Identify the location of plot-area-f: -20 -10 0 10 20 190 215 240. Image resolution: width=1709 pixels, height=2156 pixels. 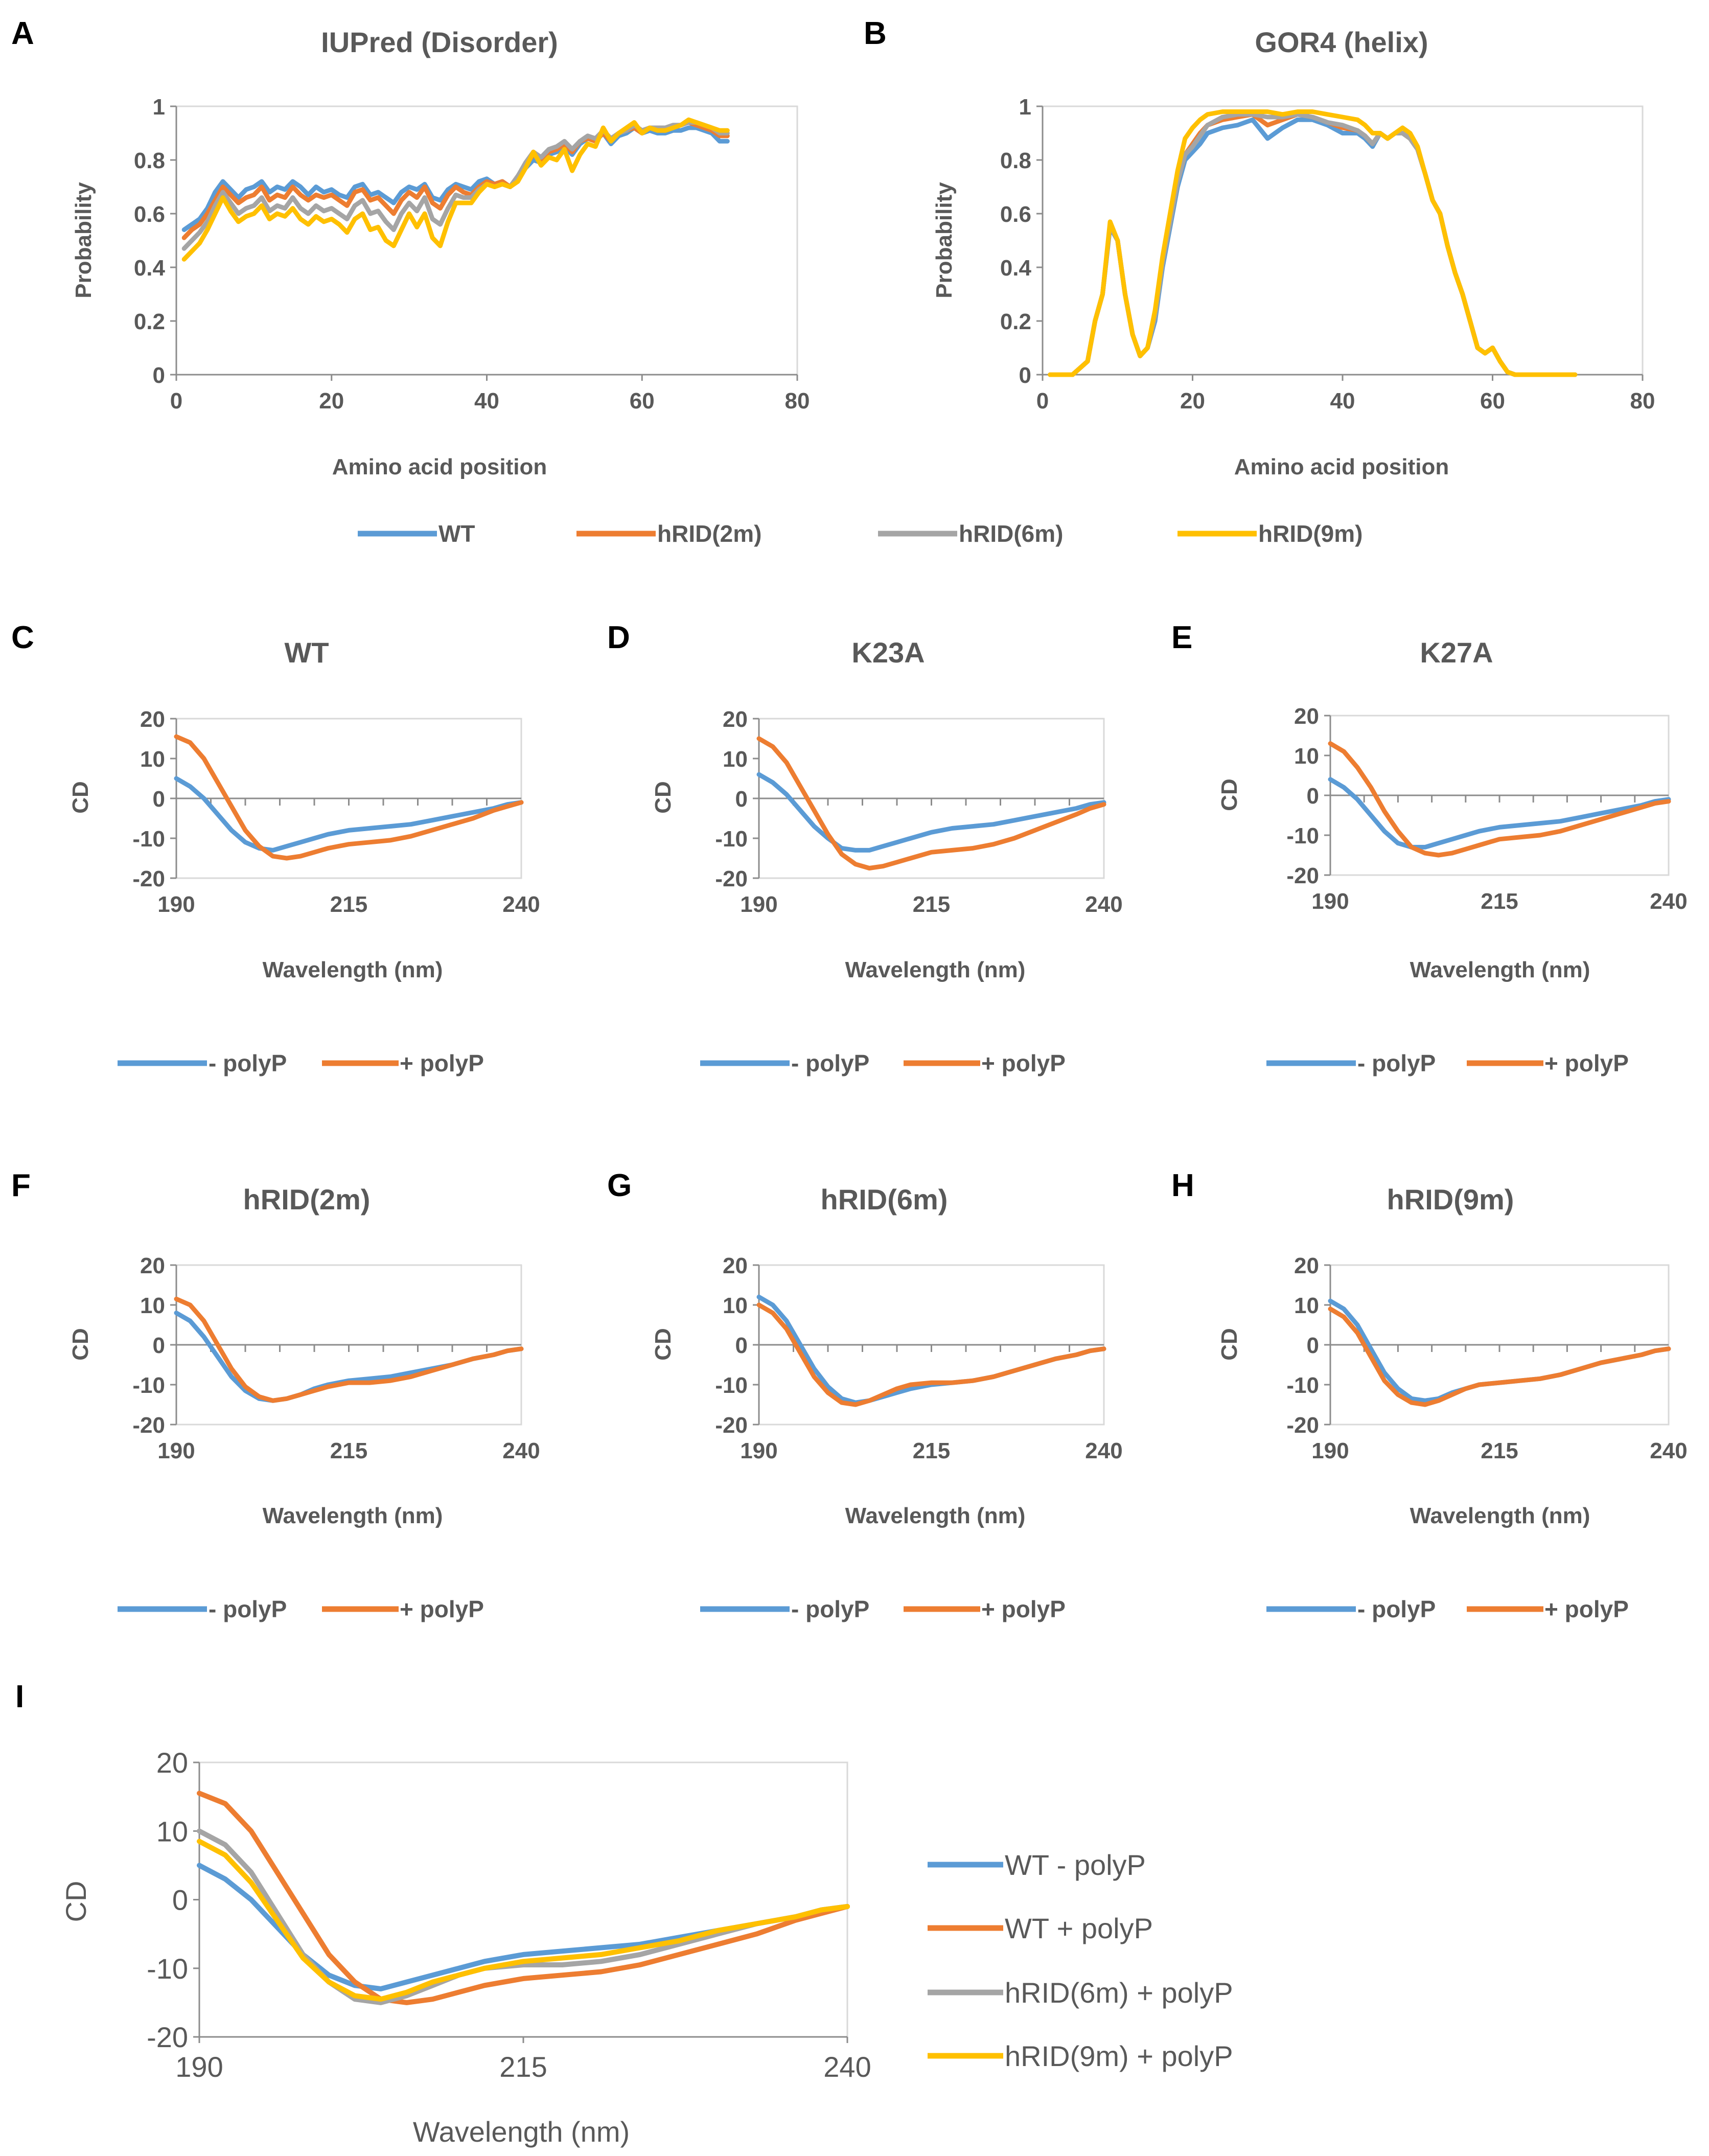
(336, 1358).